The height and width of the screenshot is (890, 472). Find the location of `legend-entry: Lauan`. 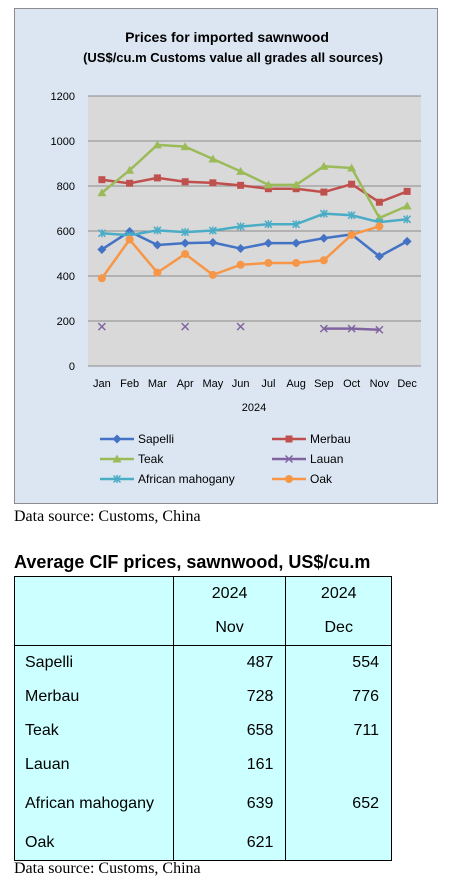

legend-entry: Lauan is located at coordinates (326, 459).